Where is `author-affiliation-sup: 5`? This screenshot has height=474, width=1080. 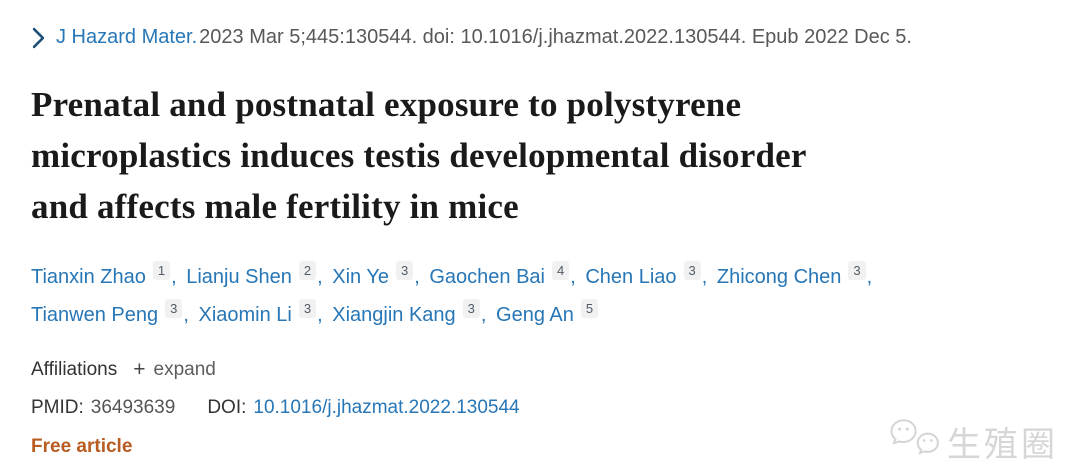
author-affiliation-sup: 5 is located at coordinates (589, 309).